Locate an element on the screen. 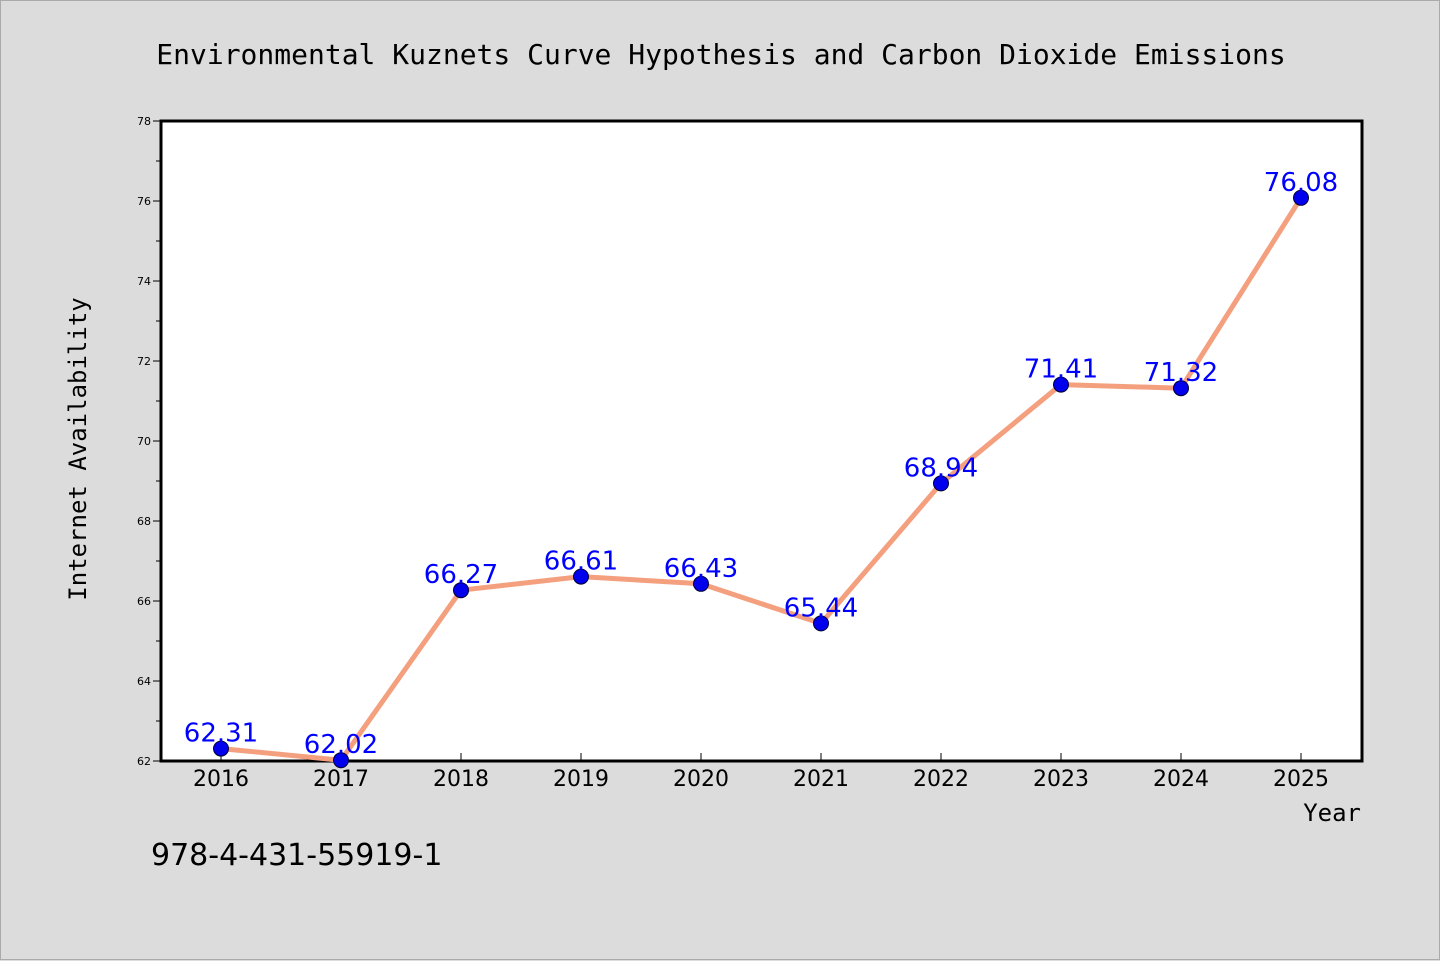 Image resolution: width=1440 pixels, height=961 pixels. x-tick-label: 2021 is located at coordinates (821, 779).